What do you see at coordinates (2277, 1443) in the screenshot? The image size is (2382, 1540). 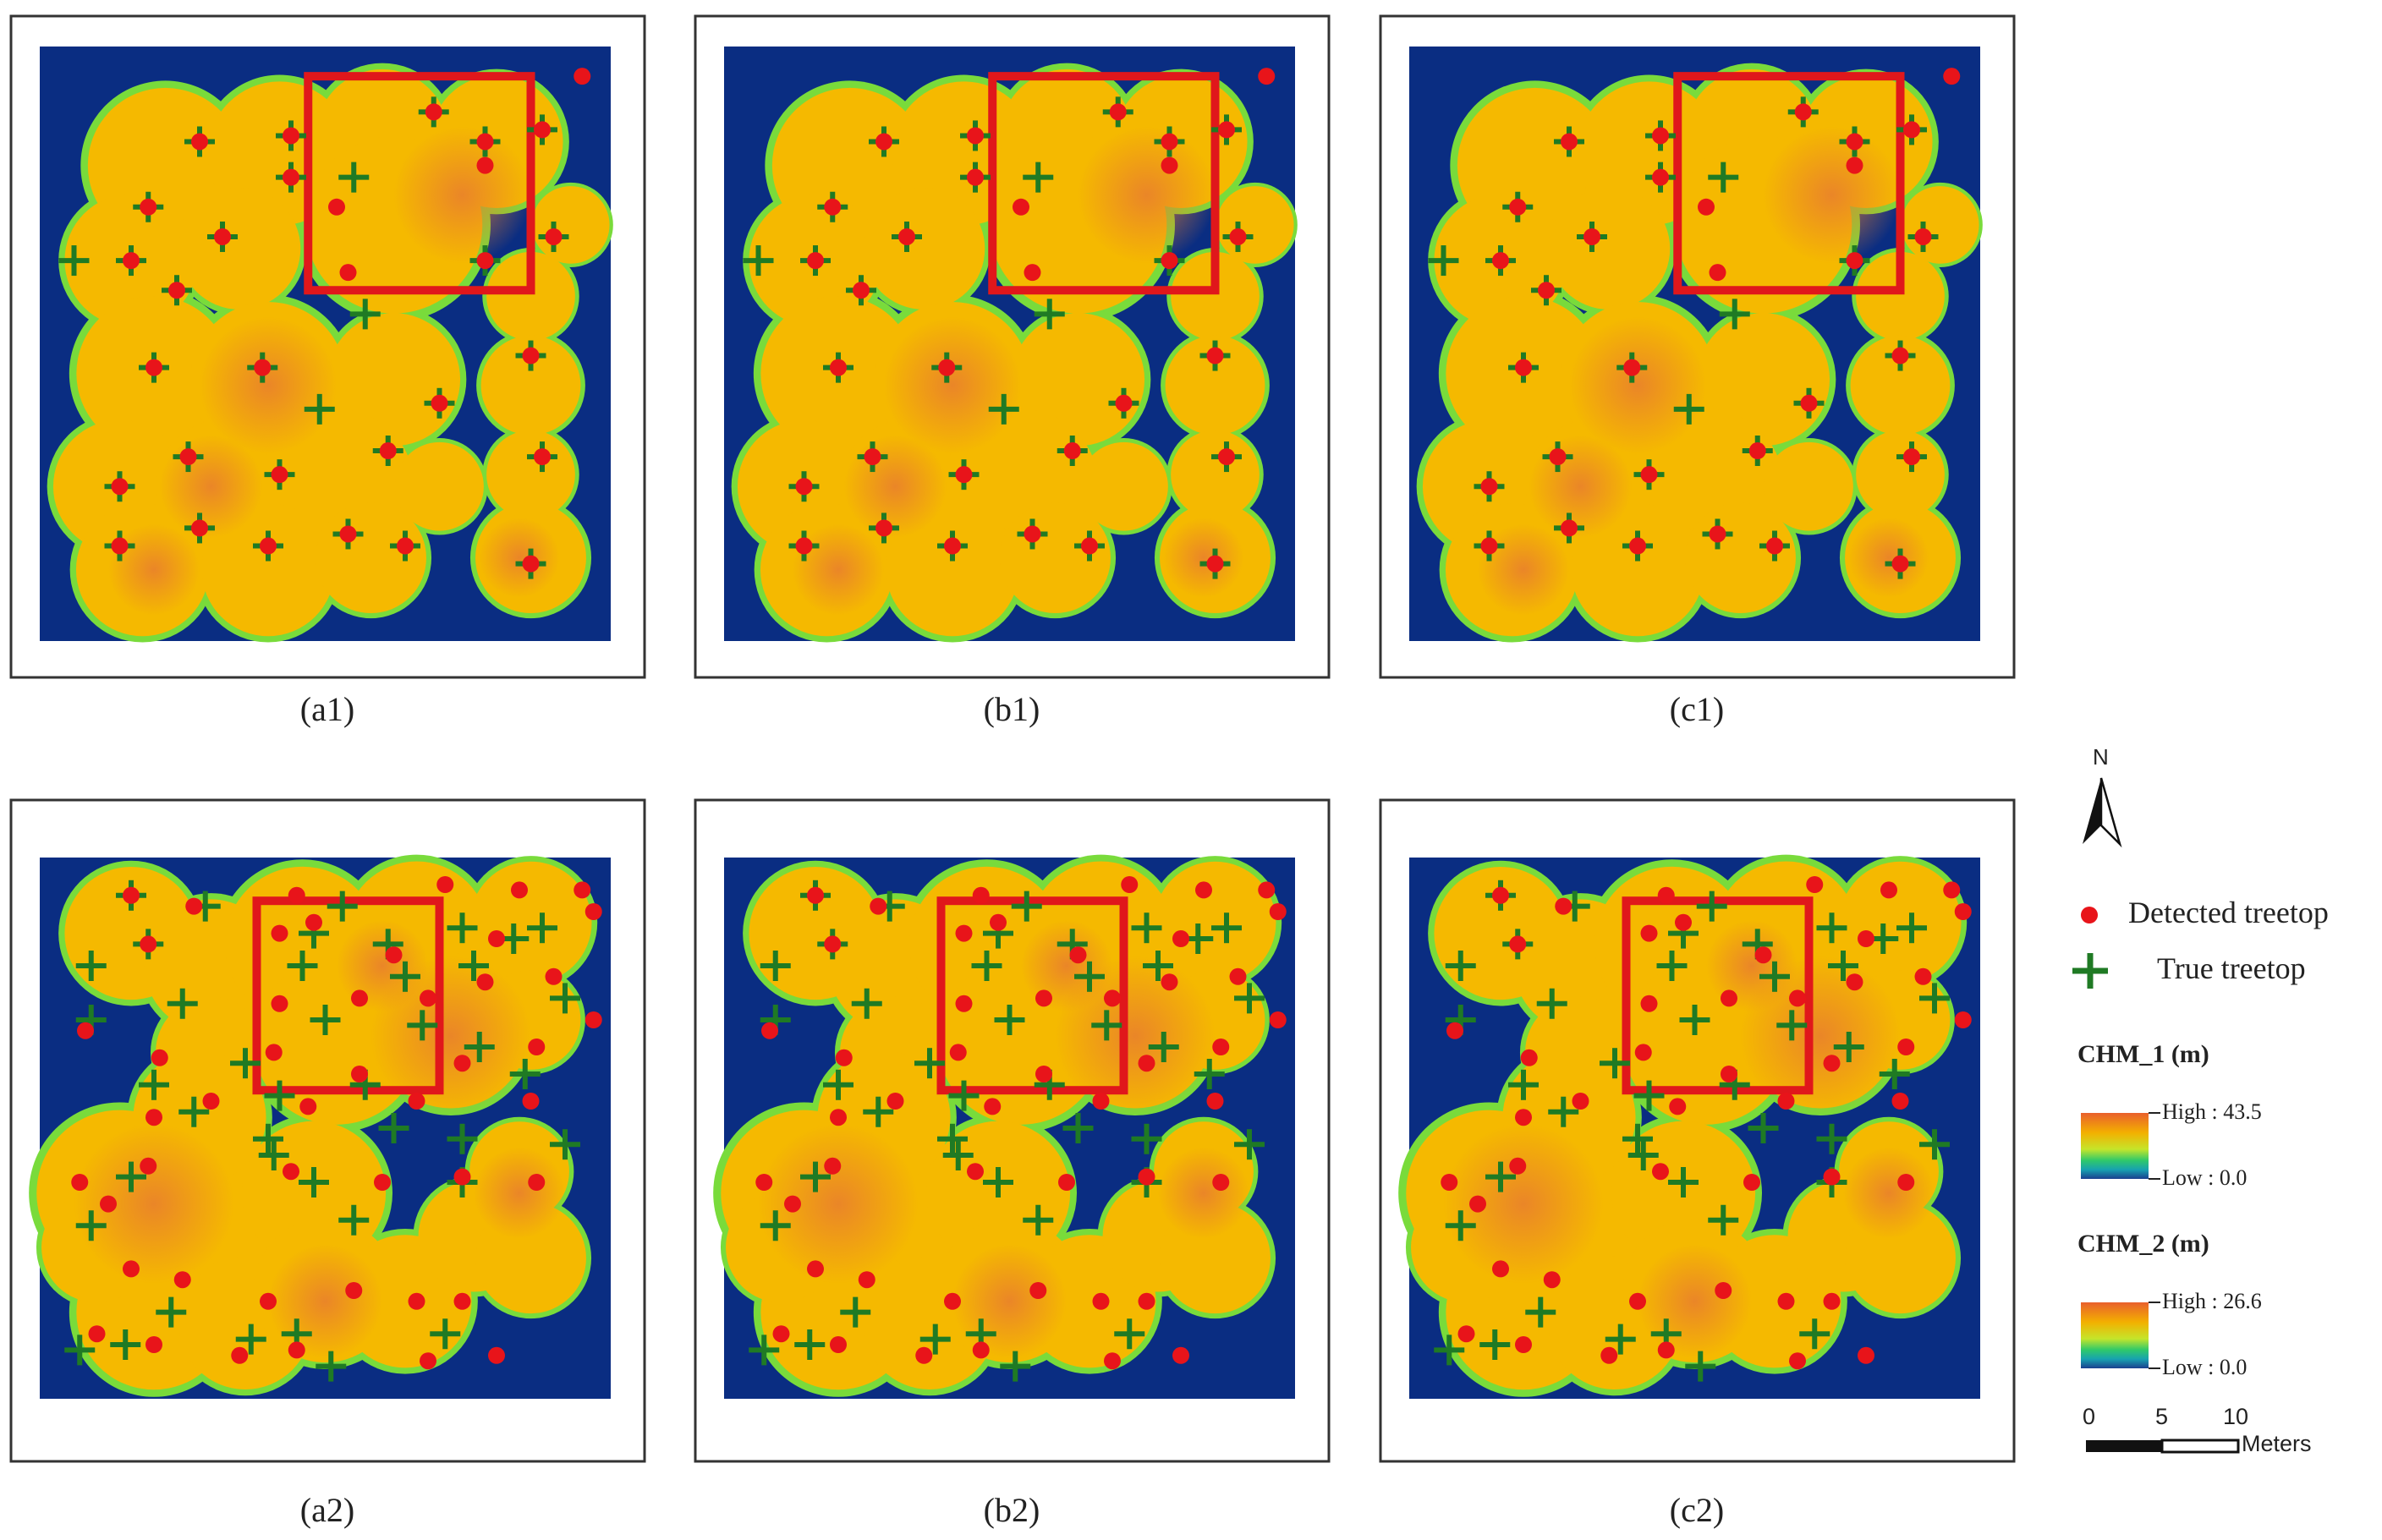 I see `scale-unit-label: Meters` at bounding box center [2277, 1443].